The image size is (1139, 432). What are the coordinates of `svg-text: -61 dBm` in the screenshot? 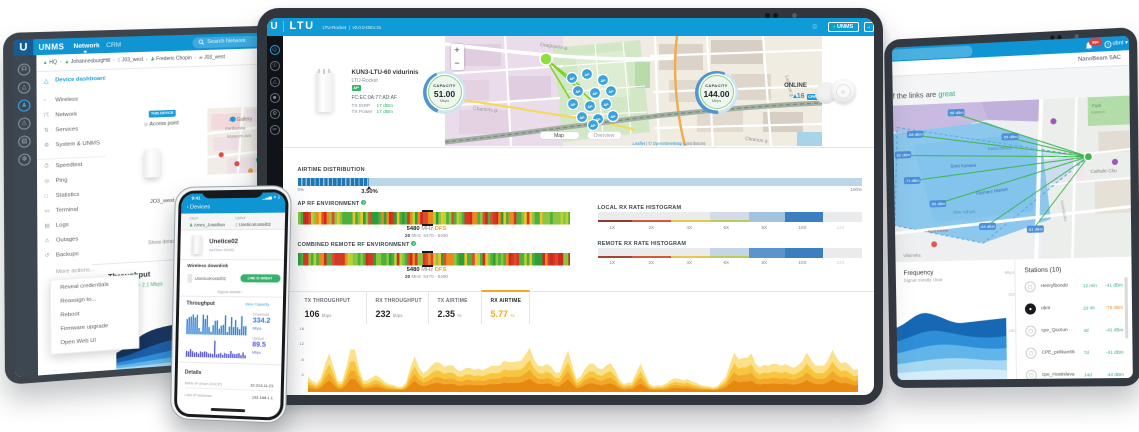 It's located at (1035, 229).